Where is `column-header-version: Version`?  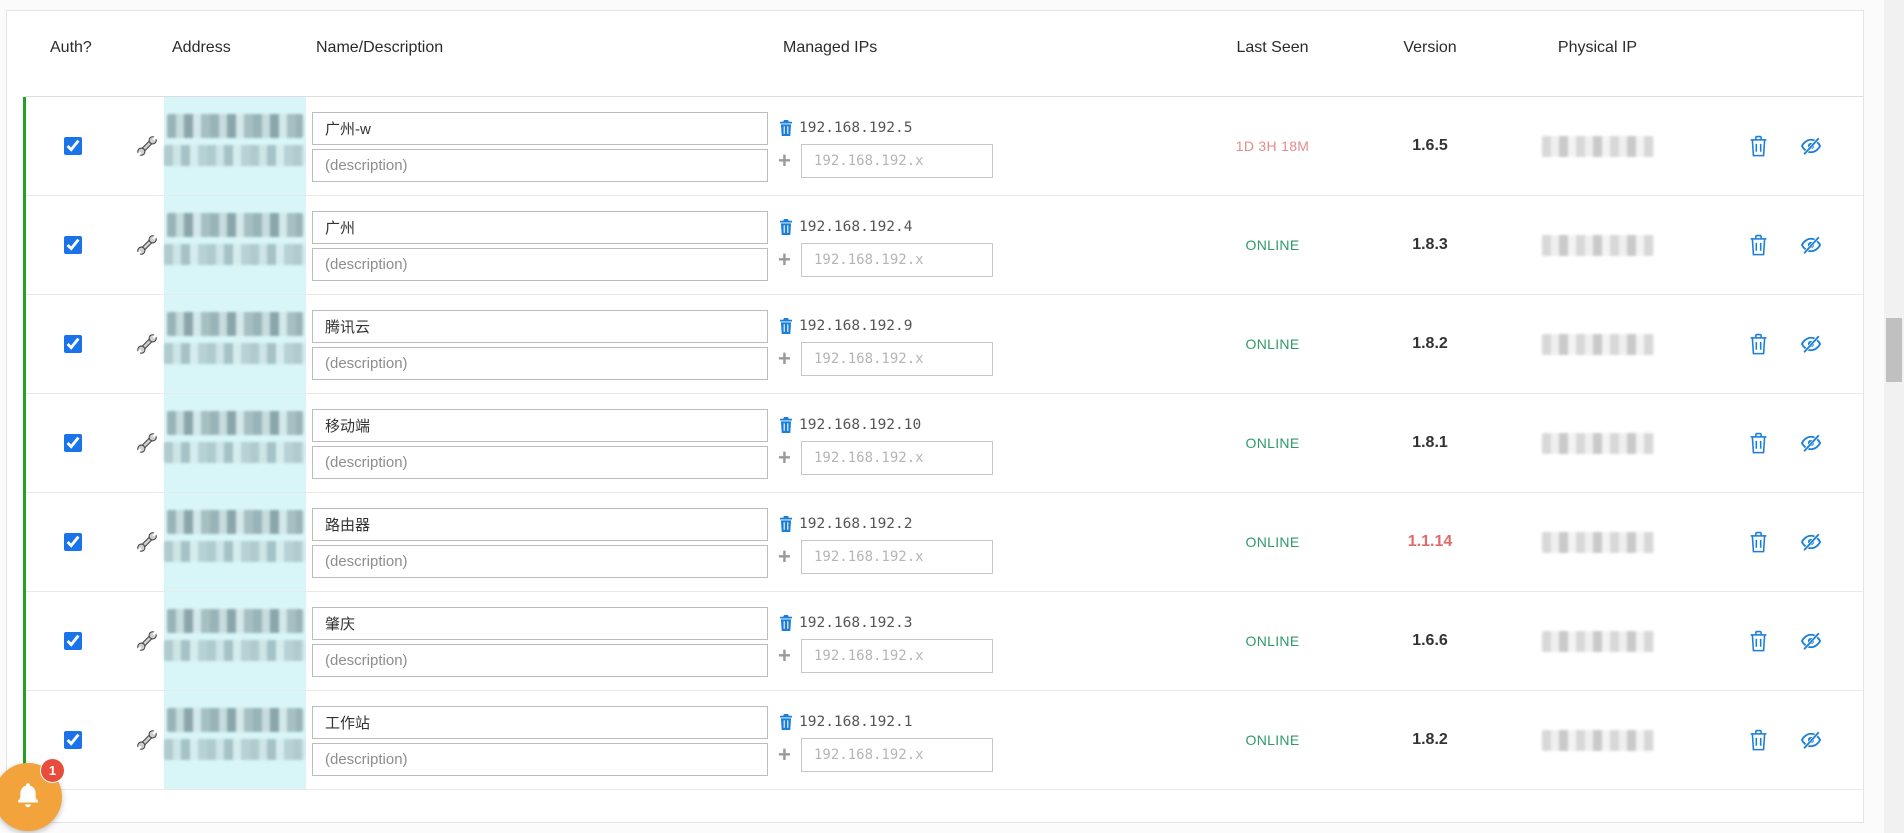
column-header-version: Version is located at coordinates (1430, 47).